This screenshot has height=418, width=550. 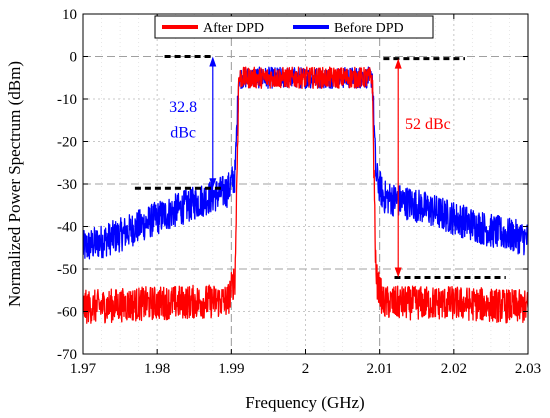 I want to click on y-tick-label: -20, so click(x=67, y=143).